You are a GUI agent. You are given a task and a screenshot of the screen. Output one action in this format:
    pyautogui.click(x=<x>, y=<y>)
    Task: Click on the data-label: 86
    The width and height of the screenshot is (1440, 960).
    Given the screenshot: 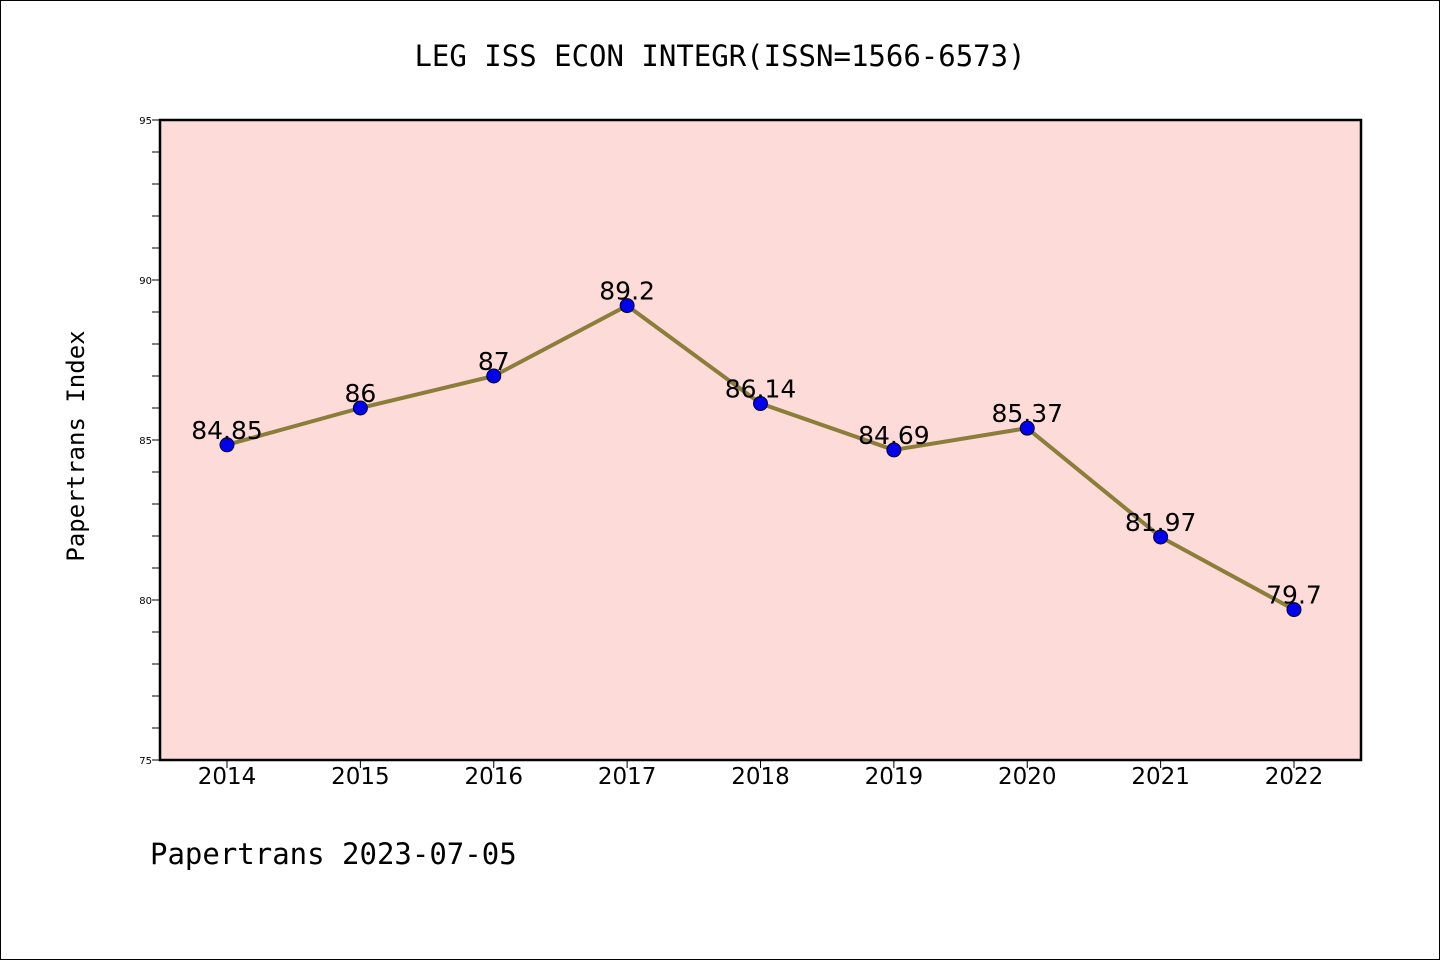 What is the action you would take?
    pyautogui.click(x=360, y=393)
    